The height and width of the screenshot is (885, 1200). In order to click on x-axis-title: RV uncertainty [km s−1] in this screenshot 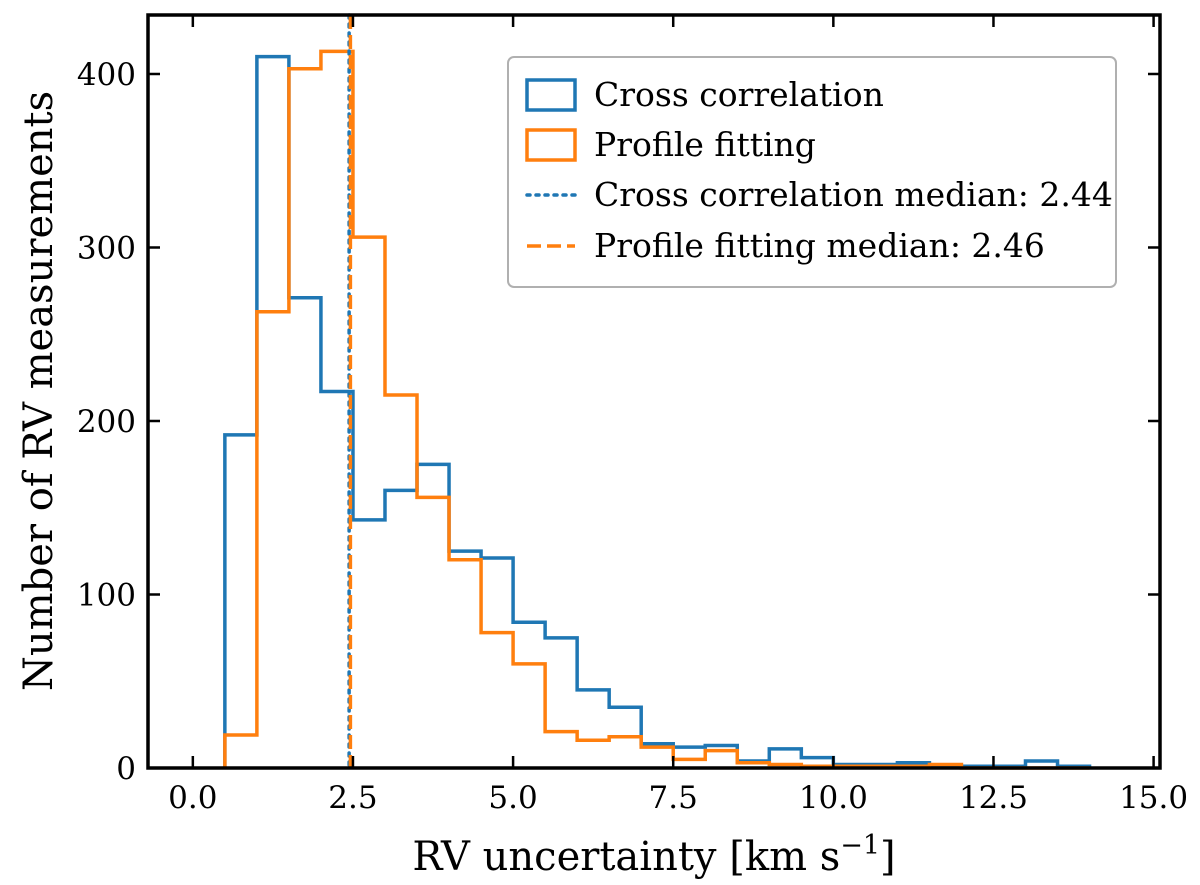, I will do `click(653, 855)`.